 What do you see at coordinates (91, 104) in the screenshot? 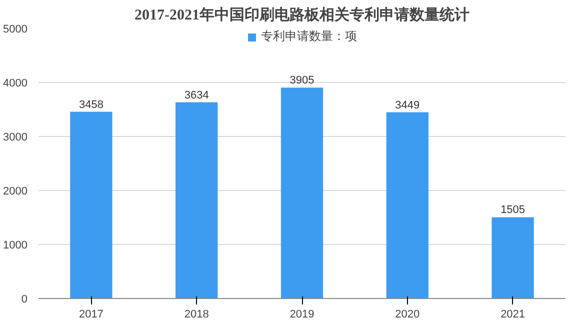
I see `data-label: 3458` at bounding box center [91, 104].